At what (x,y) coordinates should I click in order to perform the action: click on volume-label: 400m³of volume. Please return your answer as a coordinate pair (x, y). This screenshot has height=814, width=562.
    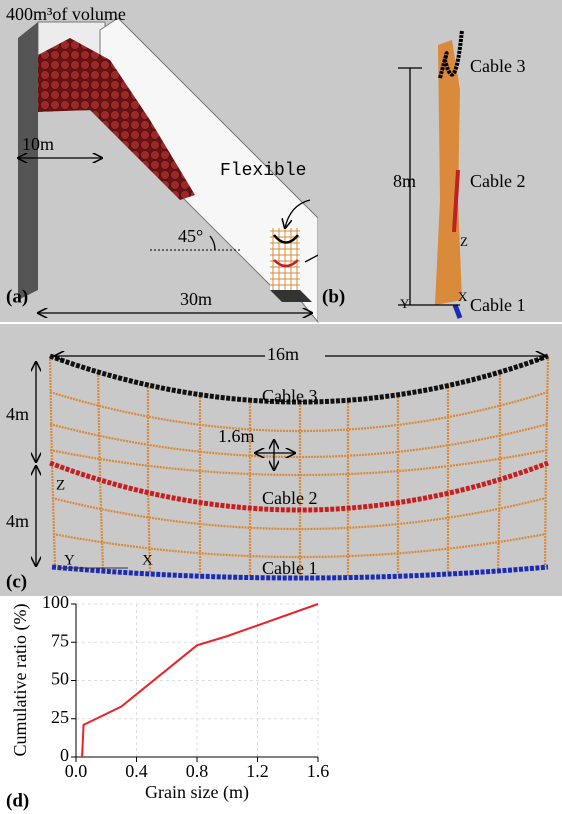
    Looking at the image, I should click on (66, 14).